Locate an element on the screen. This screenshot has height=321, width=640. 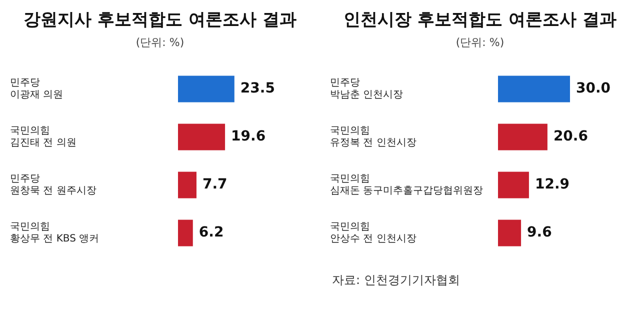
y-tick-label: 국민의힘 김진태 전 의원 is located at coordinates (43, 137).